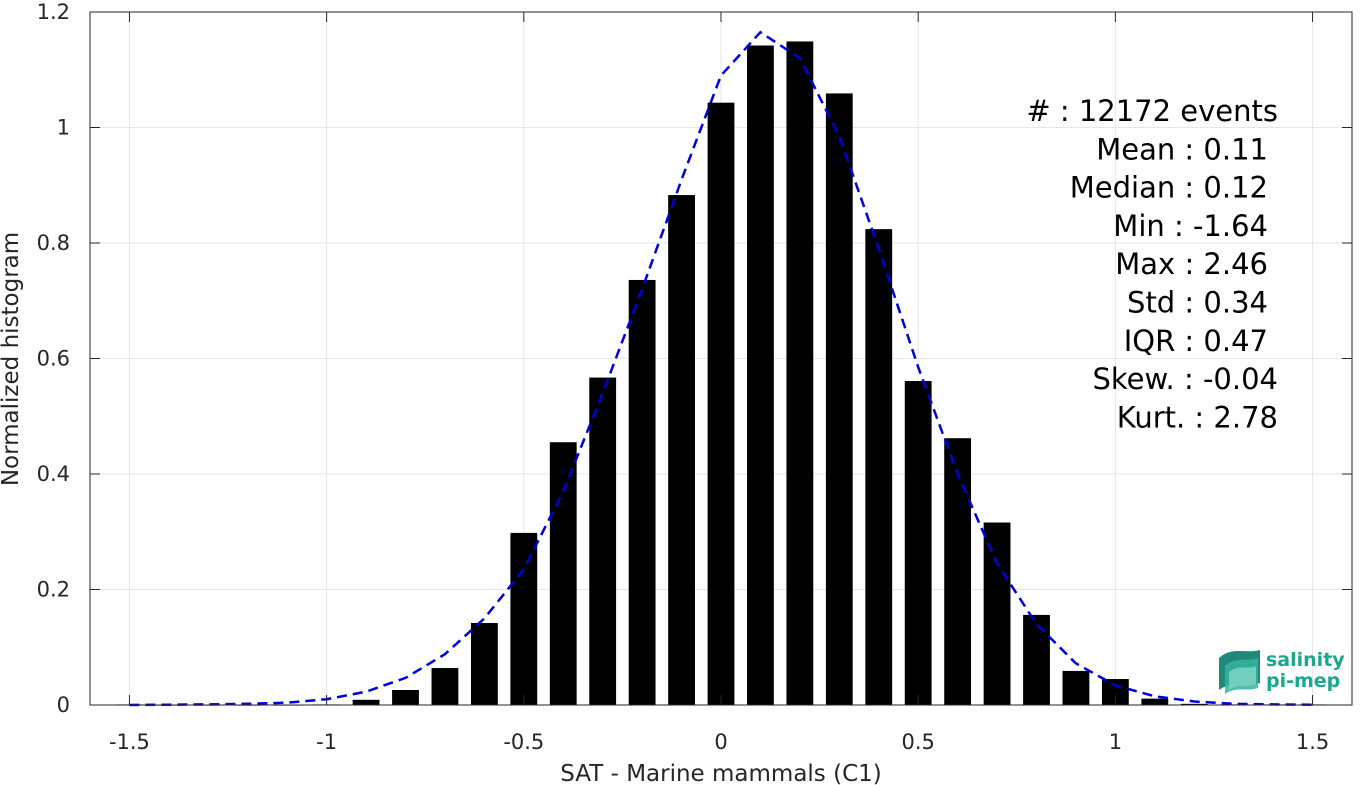 Image resolution: width=1367 pixels, height=785 pixels. I want to click on x-tick-label: 1, so click(1115, 742).